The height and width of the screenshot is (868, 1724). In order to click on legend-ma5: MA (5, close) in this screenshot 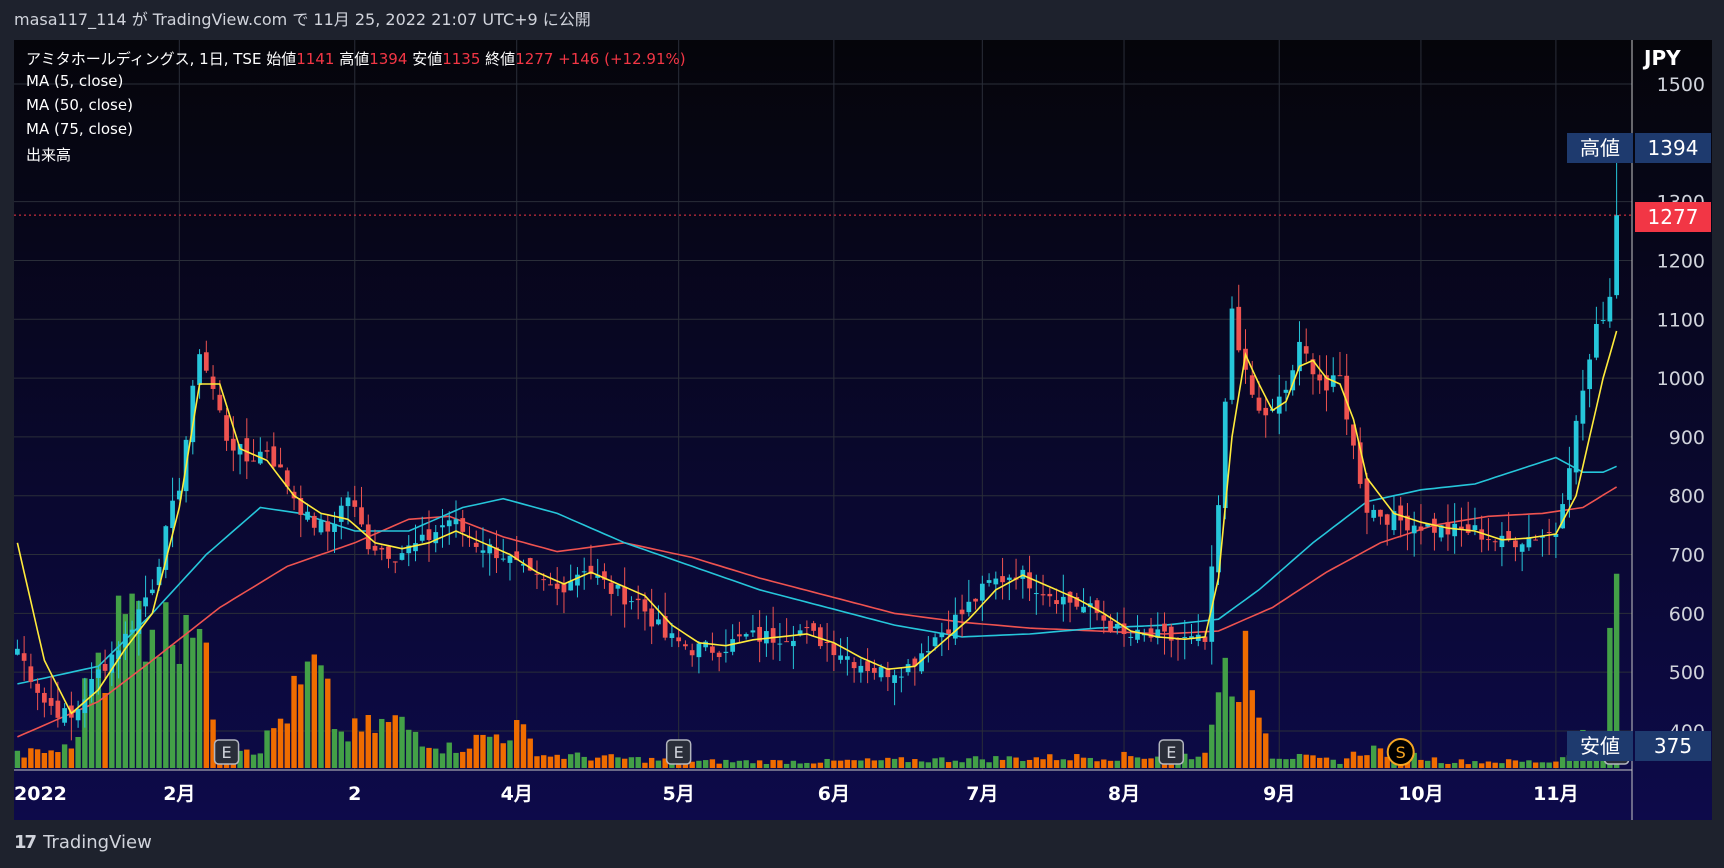, I will do `click(75, 81)`.